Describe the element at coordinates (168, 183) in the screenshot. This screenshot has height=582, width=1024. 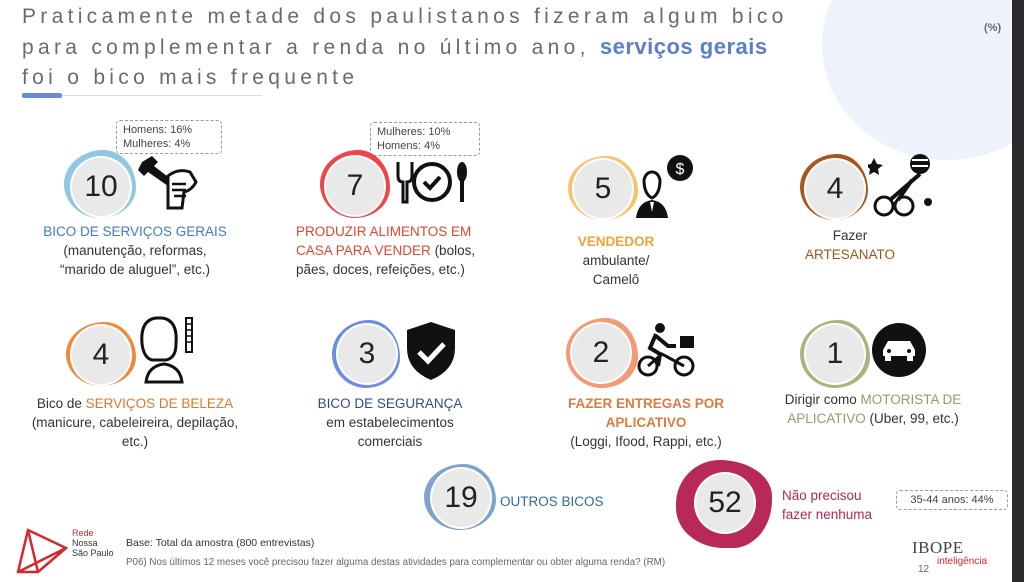
I see `wrench-hand-icon` at that location.